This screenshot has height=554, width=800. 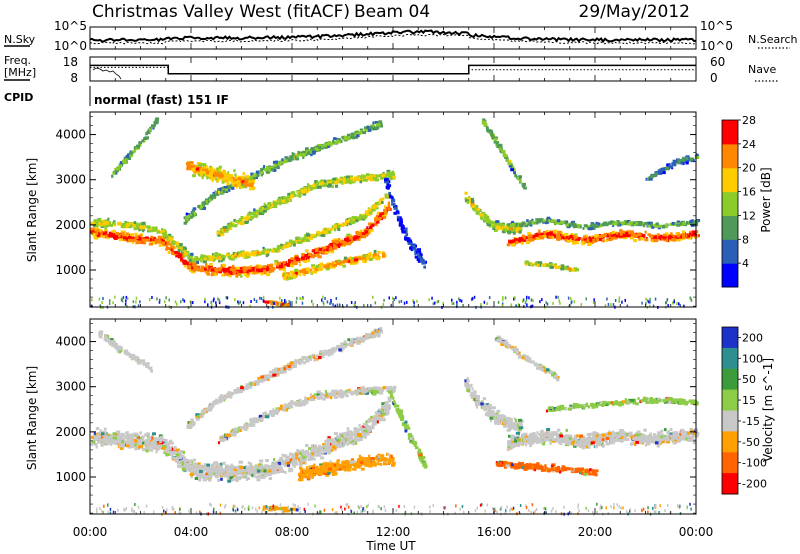 What do you see at coordinates (762, 69) in the screenshot?
I see `nave-label: Nave` at bounding box center [762, 69].